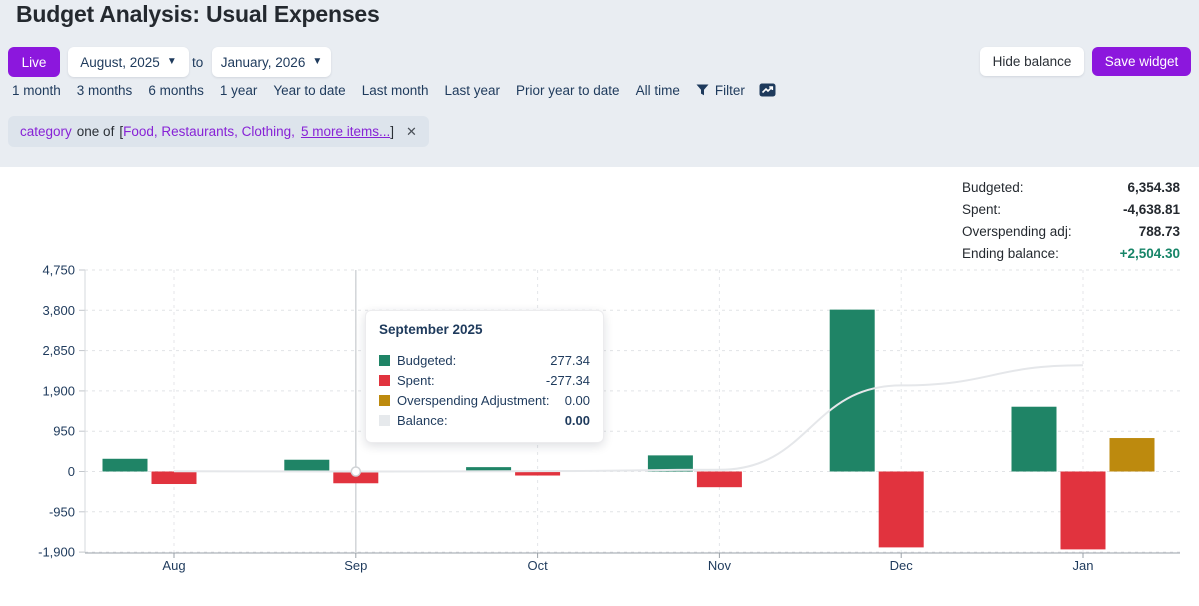 Image resolution: width=1199 pixels, height=606 pixels. Describe the element at coordinates (64, 431) in the screenshot. I see `y-axis-label: 950` at that location.